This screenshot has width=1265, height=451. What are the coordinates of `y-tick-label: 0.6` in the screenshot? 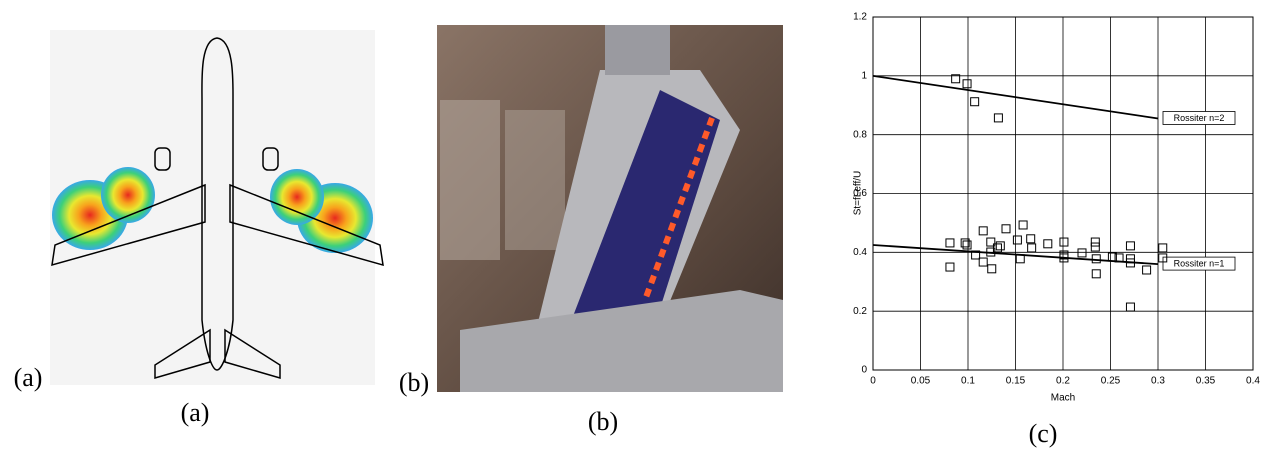 It's located at (860, 193).